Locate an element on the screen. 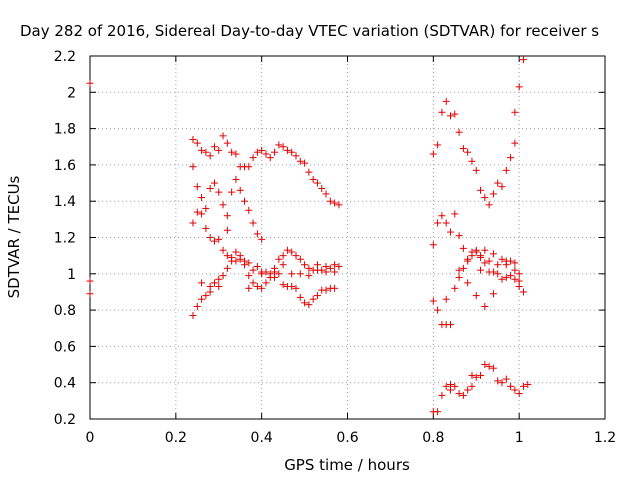 The image size is (640, 480). y-tick-label: 1.4 is located at coordinates (65, 202).